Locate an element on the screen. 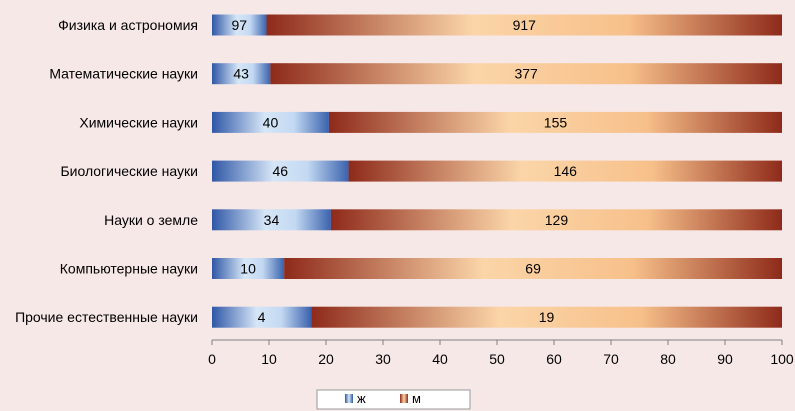  legend-label: ж is located at coordinates (361, 398).